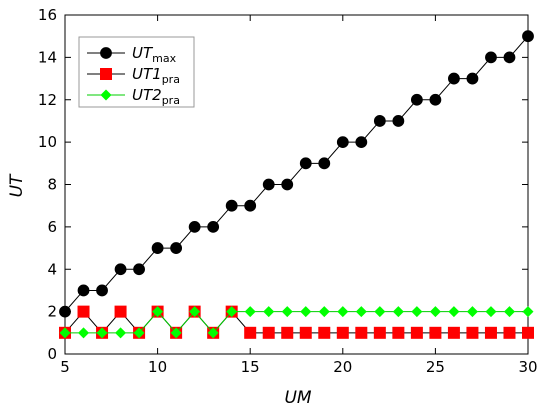 The width and height of the screenshot is (537, 410). Describe the element at coordinates (47, 57) in the screenshot. I see `y-tick-label: 14` at that location.